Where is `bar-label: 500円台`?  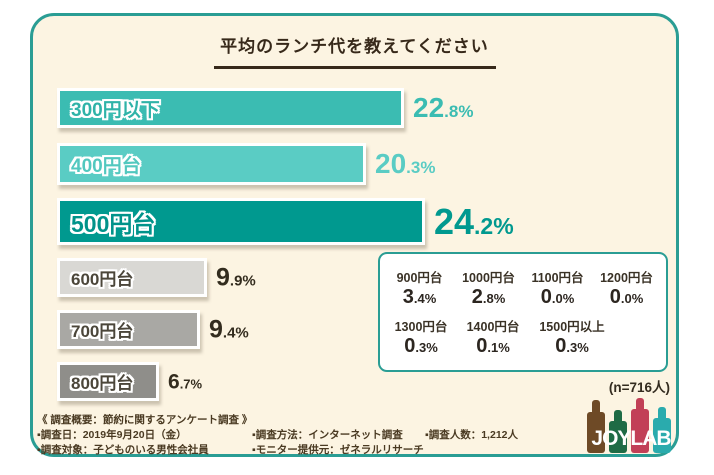 bar-label: 500円台 is located at coordinates (113, 223).